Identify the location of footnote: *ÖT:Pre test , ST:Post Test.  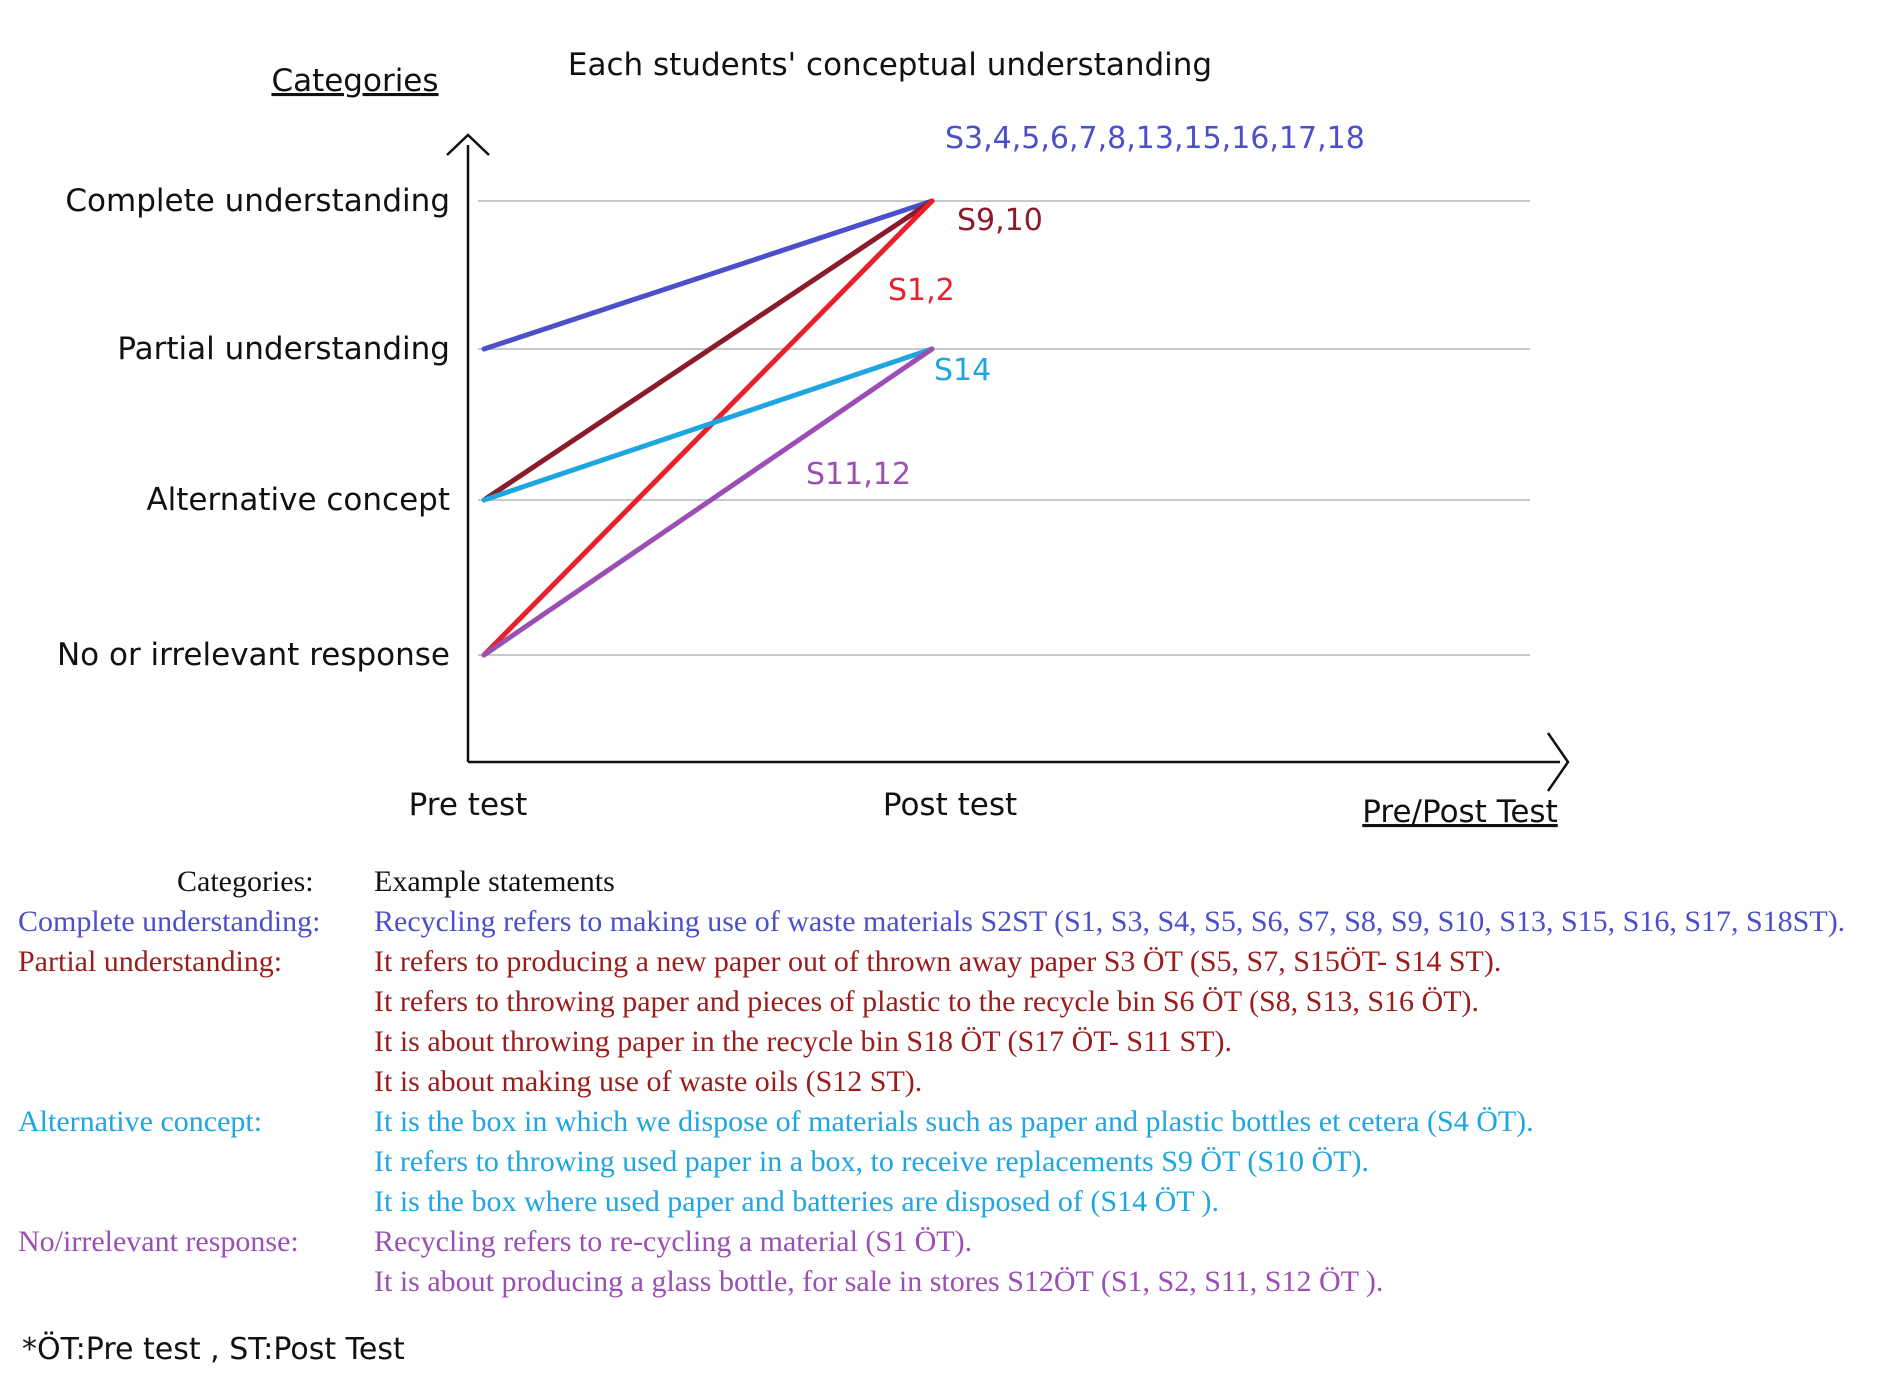
(213, 1349).